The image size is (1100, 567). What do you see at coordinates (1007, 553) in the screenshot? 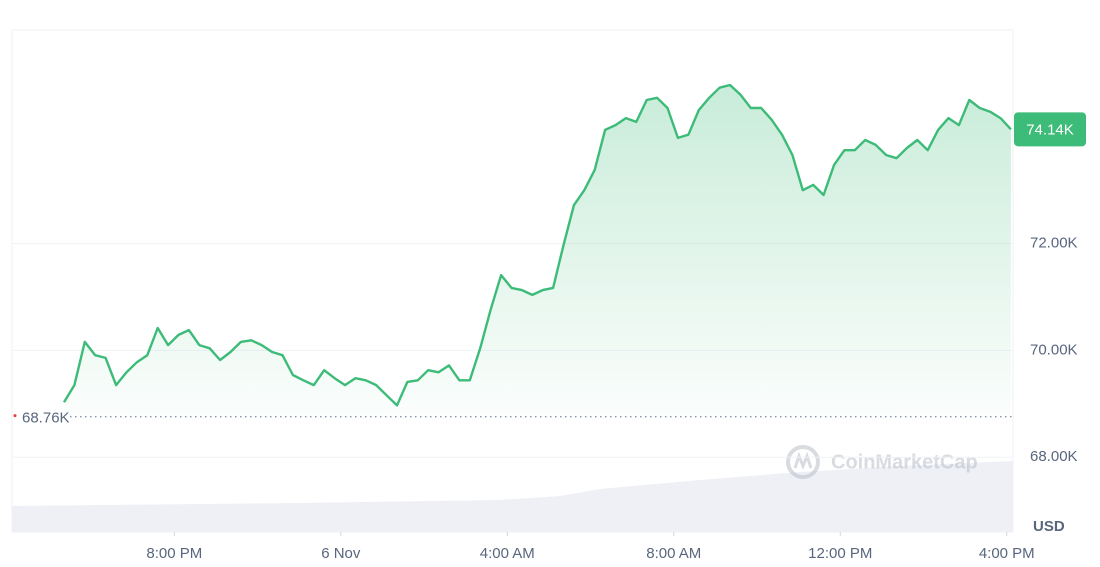
I see `x-tick-label: 4:00 PM` at bounding box center [1007, 553].